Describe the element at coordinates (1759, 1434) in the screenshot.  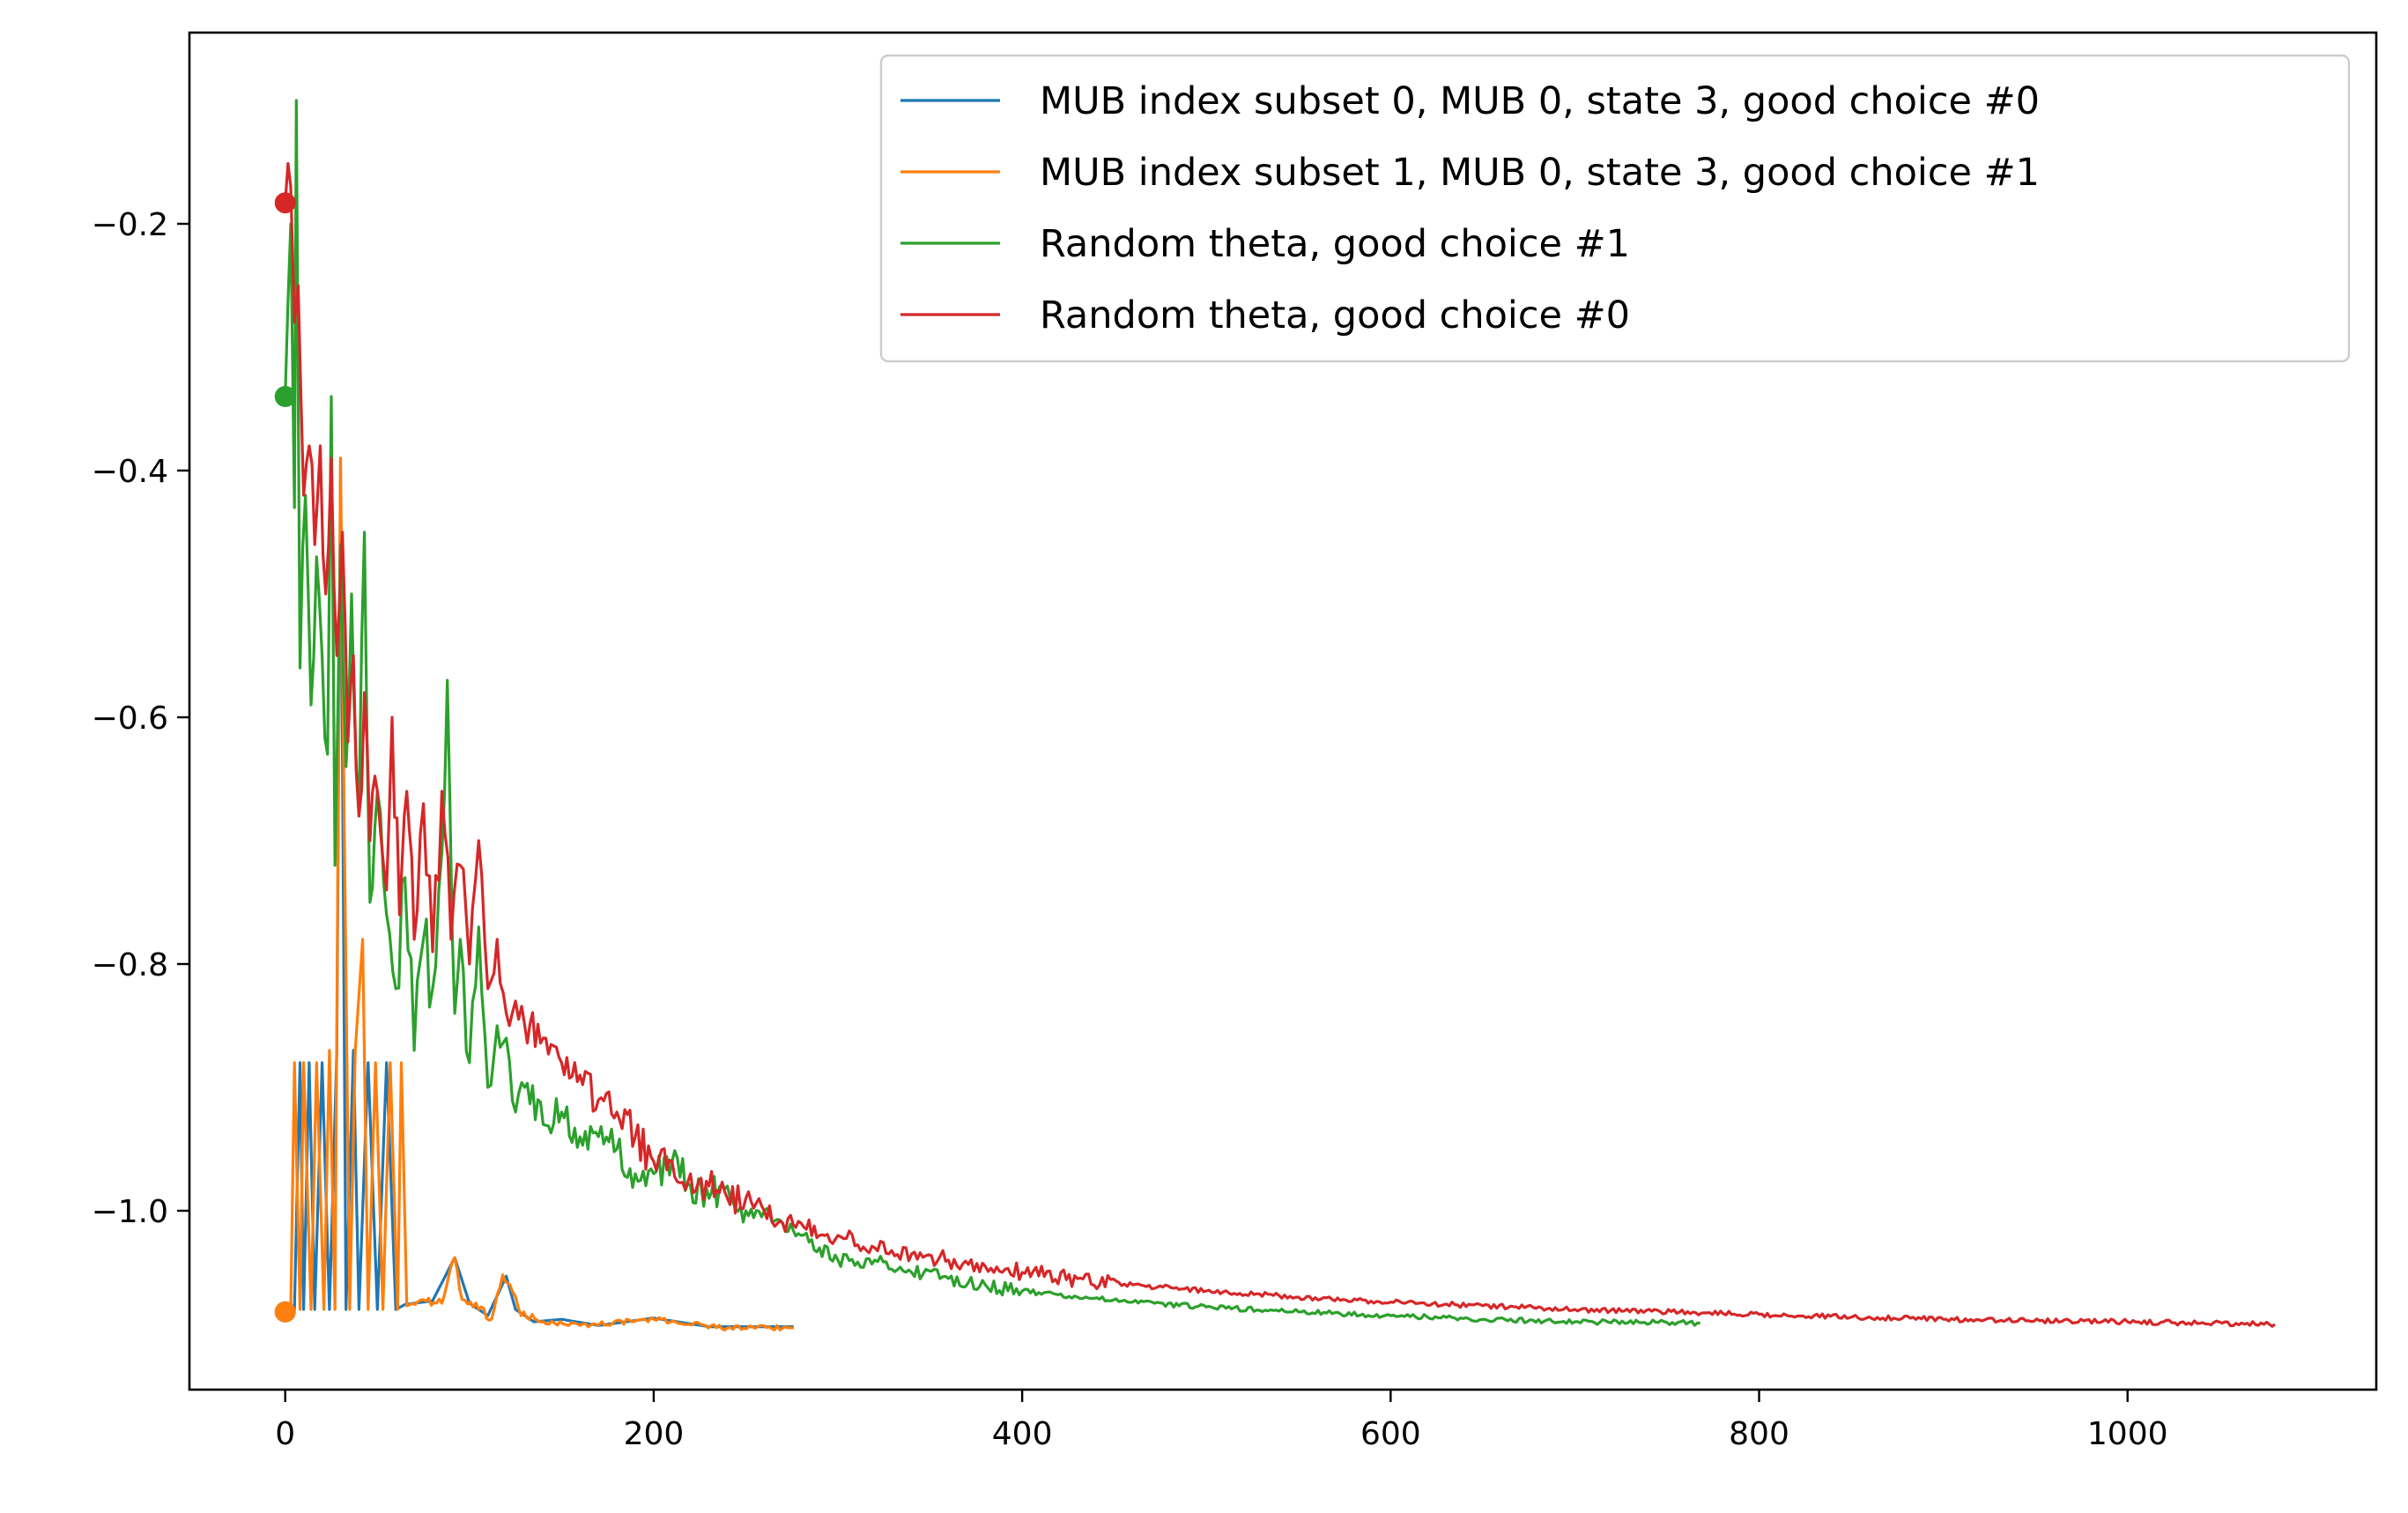
I see `x-tick-label: 800` at that location.